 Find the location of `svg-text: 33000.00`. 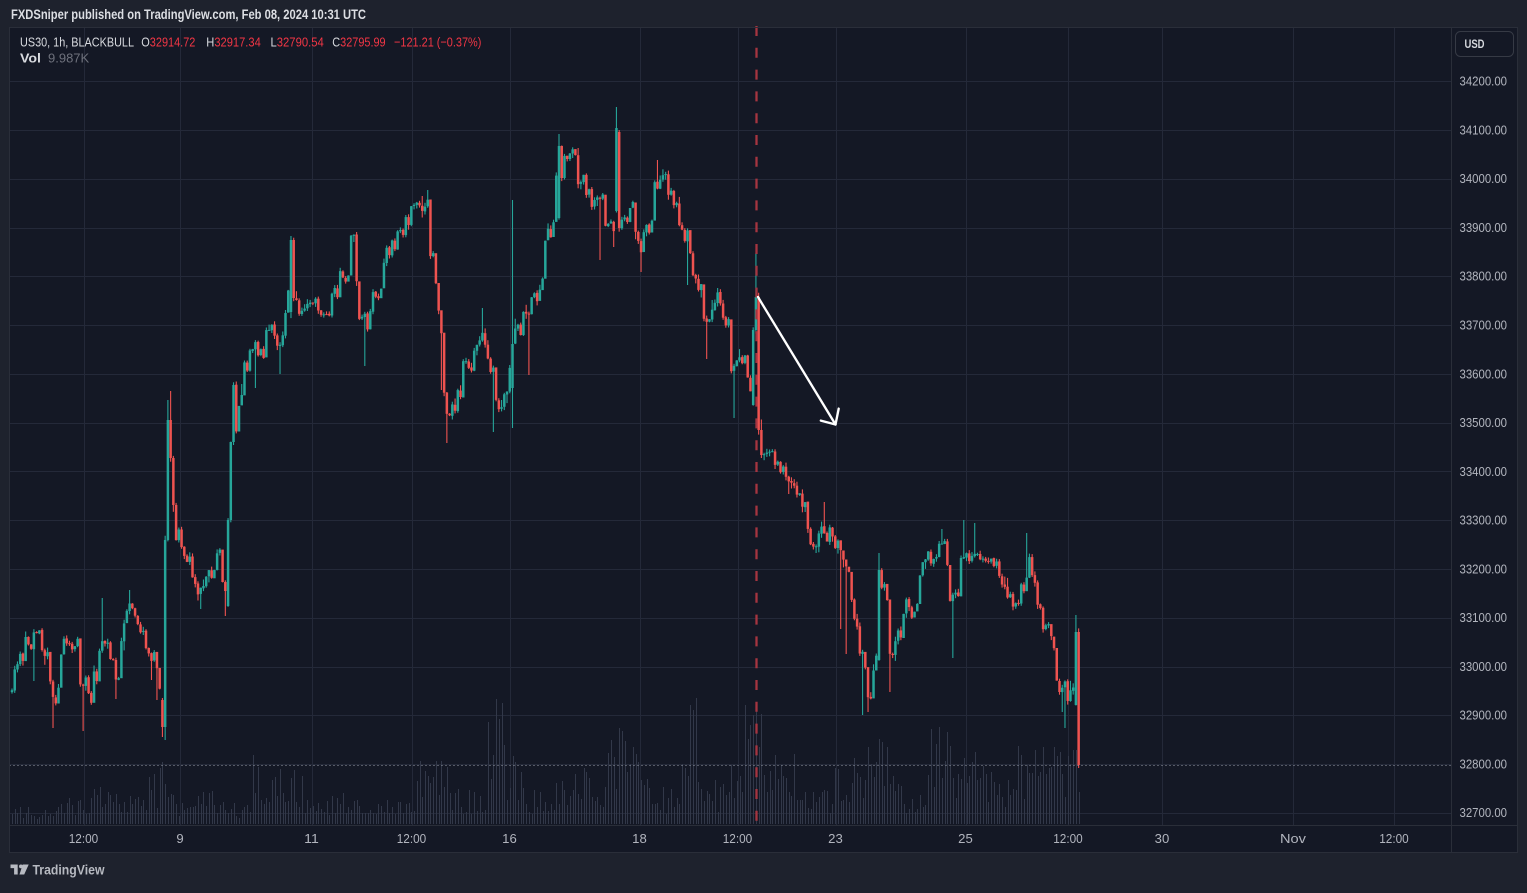

svg-text: 33000.00 is located at coordinates (1484, 667).